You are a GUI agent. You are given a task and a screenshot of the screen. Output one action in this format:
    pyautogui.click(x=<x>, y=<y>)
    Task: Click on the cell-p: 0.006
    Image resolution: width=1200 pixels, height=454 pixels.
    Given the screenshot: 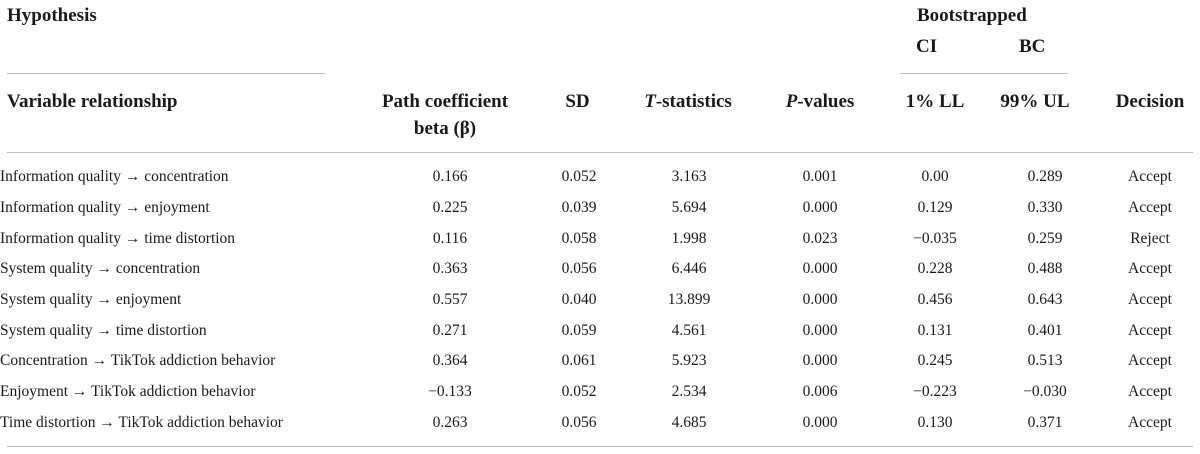 What is the action you would take?
    pyautogui.click(x=820, y=392)
    